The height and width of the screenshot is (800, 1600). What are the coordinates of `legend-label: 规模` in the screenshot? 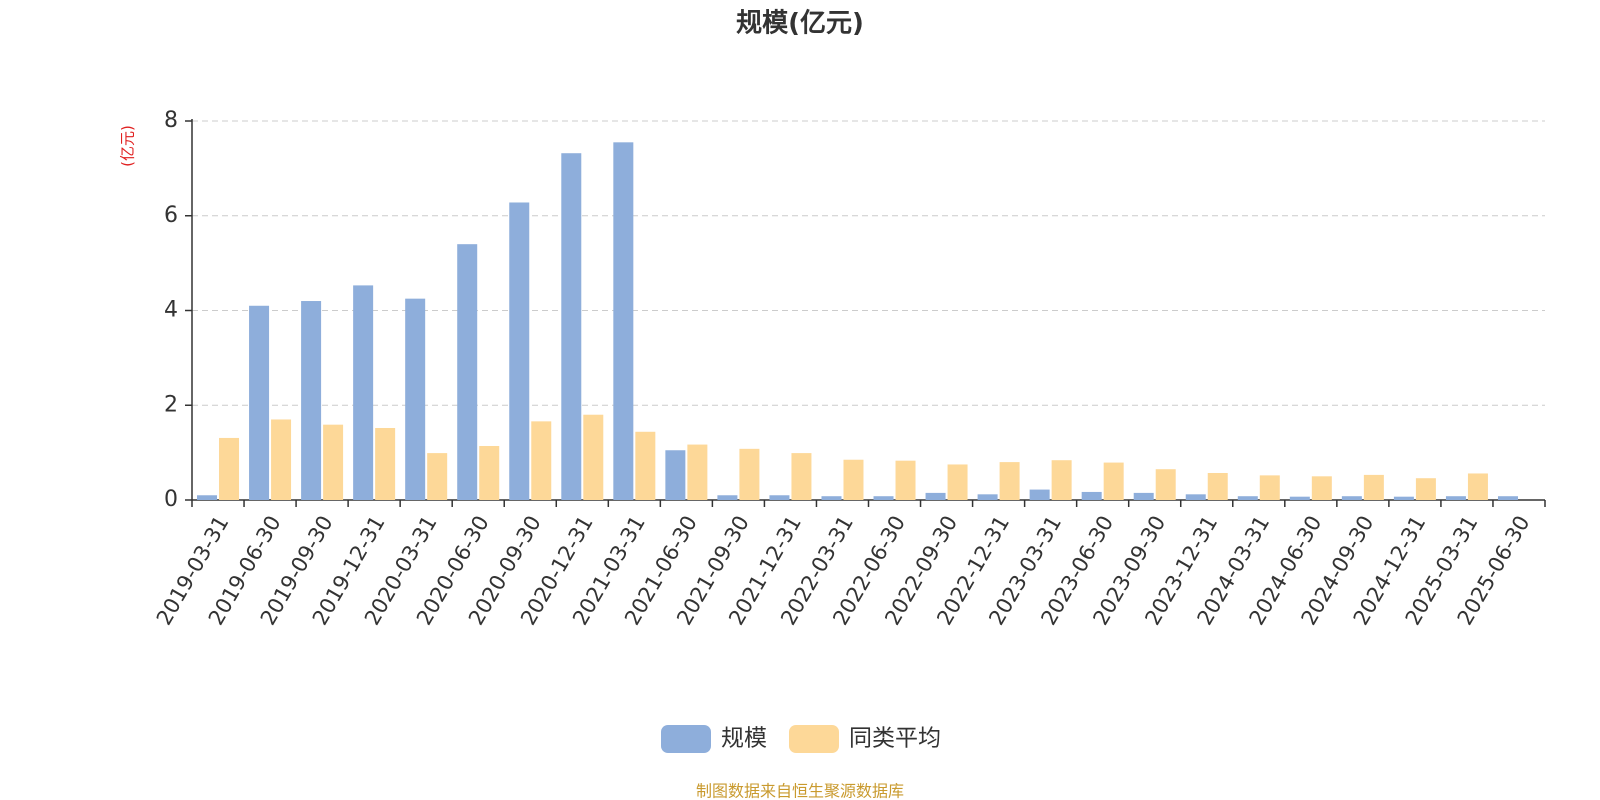 It's located at (744, 739).